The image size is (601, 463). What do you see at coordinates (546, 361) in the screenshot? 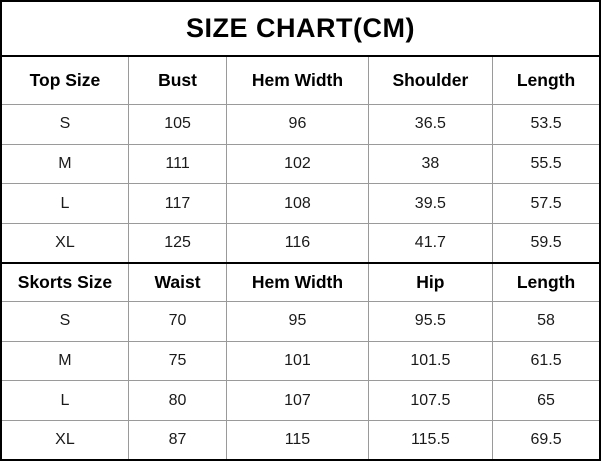
I see `table-cell: 61.5` at bounding box center [546, 361].